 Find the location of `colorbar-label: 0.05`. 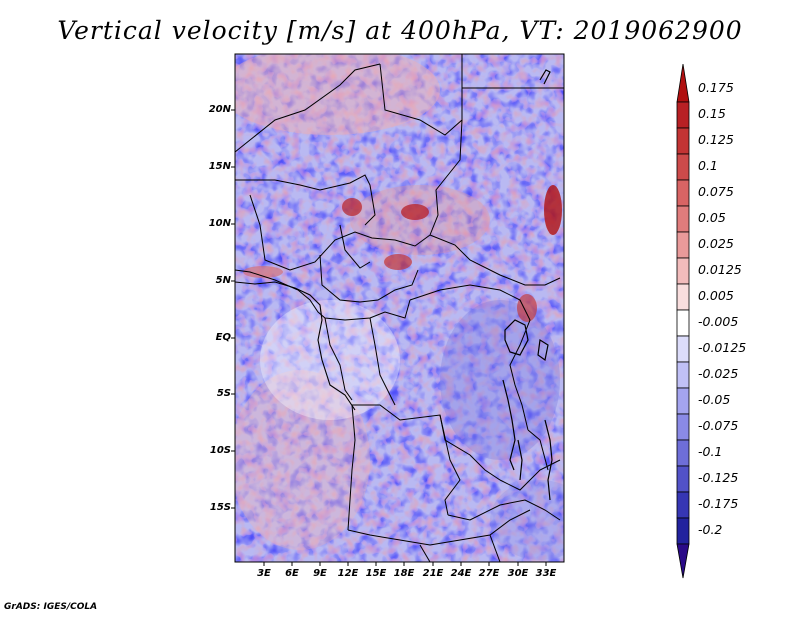

colorbar-label: 0.05 is located at coordinates (712, 217).